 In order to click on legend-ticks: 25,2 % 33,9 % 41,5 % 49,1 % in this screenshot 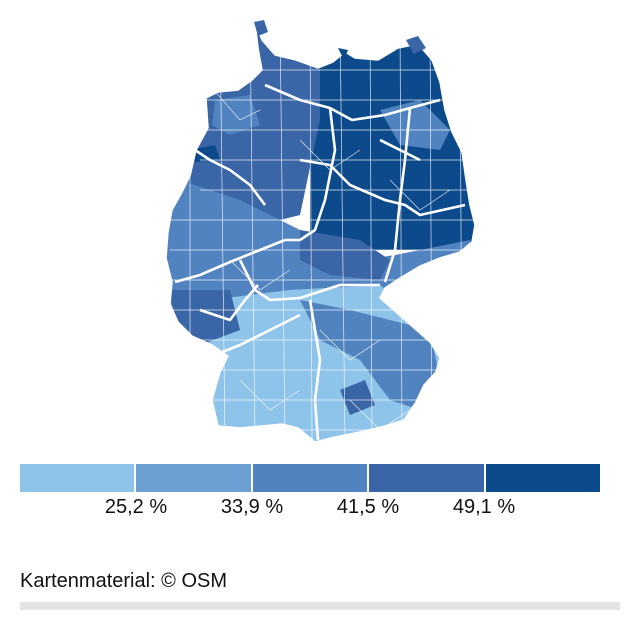, I will do `click(310, 510)`.